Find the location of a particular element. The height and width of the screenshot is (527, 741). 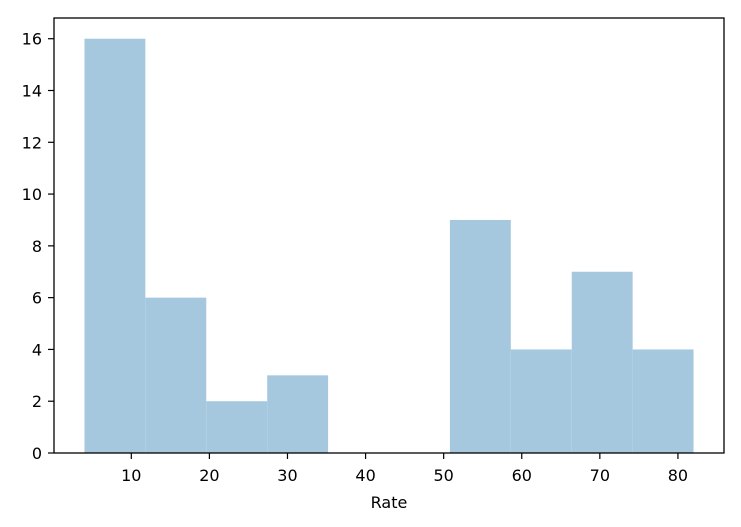

y-tick-label: 12 is located at coordinates (32, 142).